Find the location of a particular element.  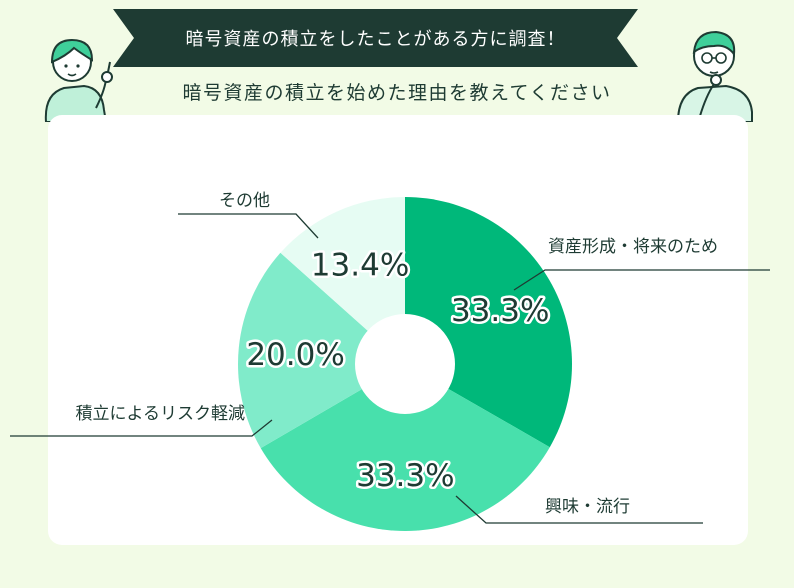

slice-value-label: 20.0% is located at coordinates (295, 355).